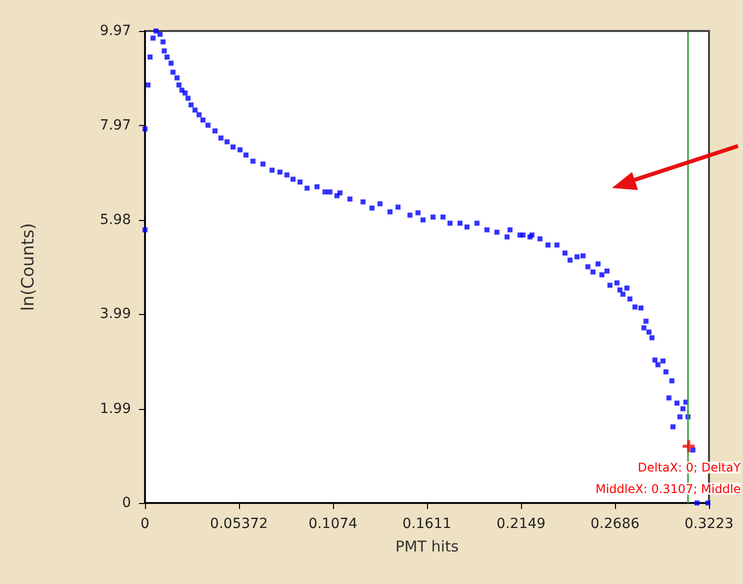 This screenshot has height=584, width=743. I want to click on x-axis-title: PMT hits, so click(427, 547).